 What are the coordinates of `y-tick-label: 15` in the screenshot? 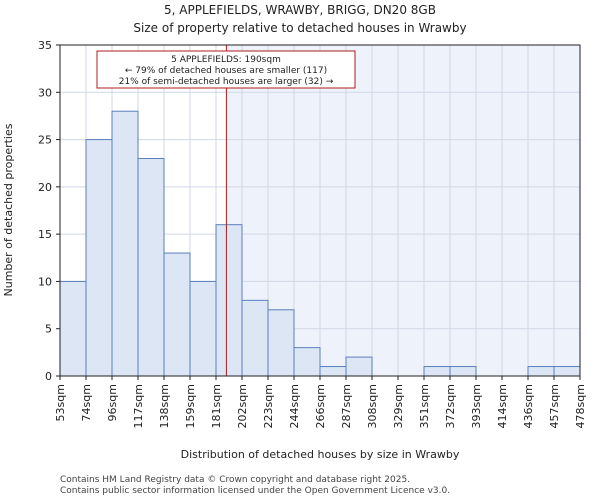 It's located at (45, 234).